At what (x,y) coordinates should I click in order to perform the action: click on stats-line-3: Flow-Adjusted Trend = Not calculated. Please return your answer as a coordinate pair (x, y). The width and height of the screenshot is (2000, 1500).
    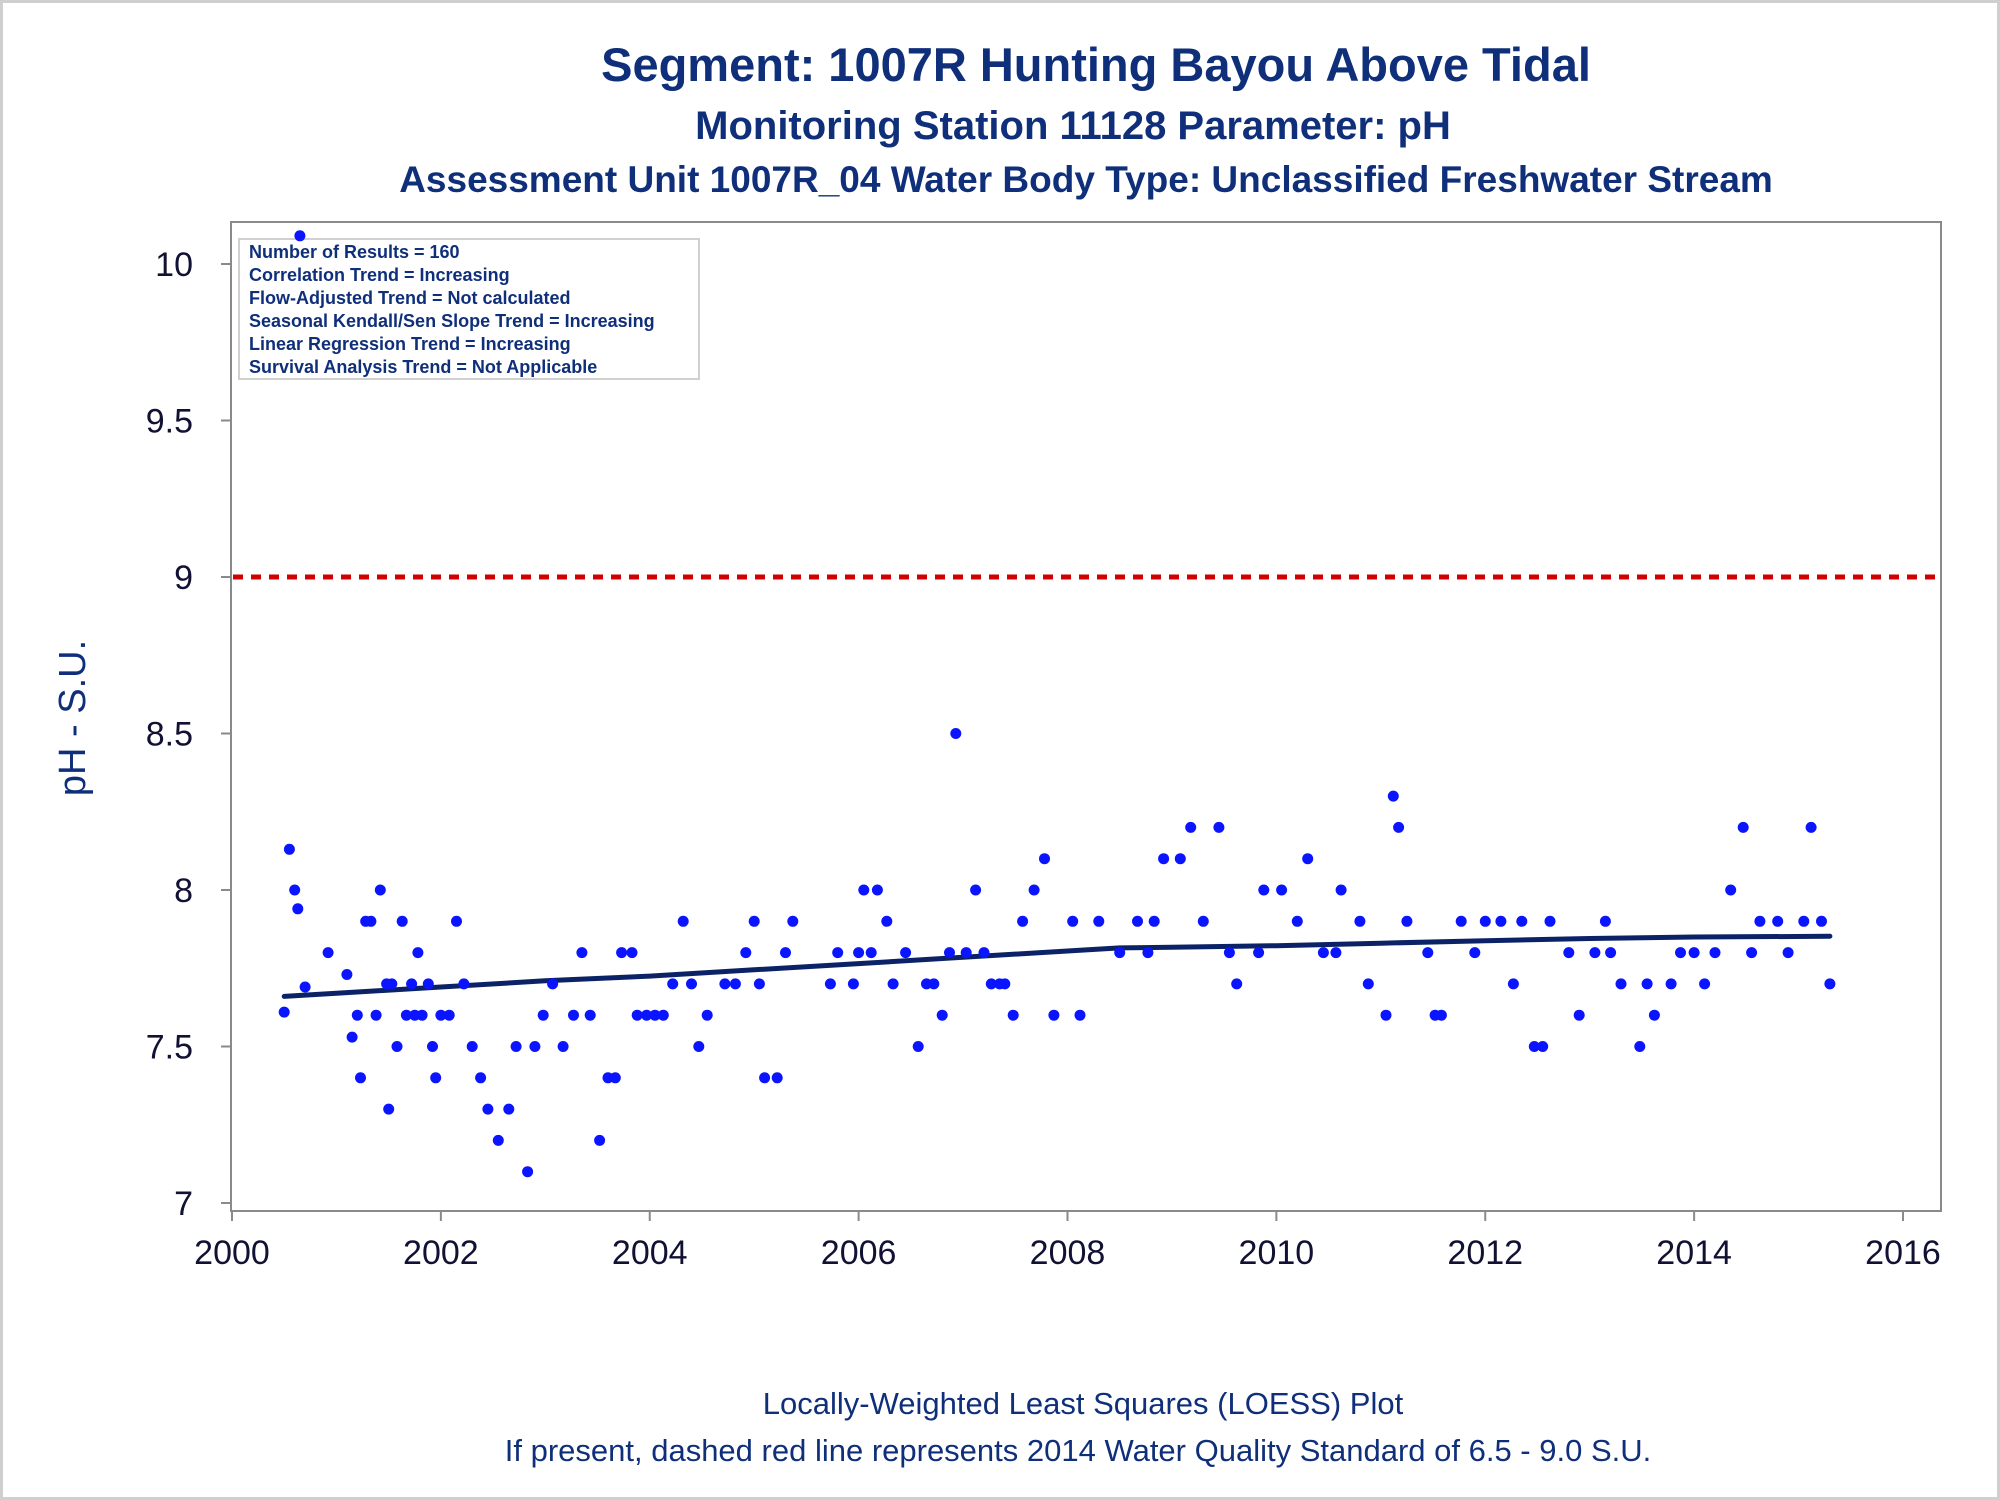
    Looking at the image, I should click on (410, 298).